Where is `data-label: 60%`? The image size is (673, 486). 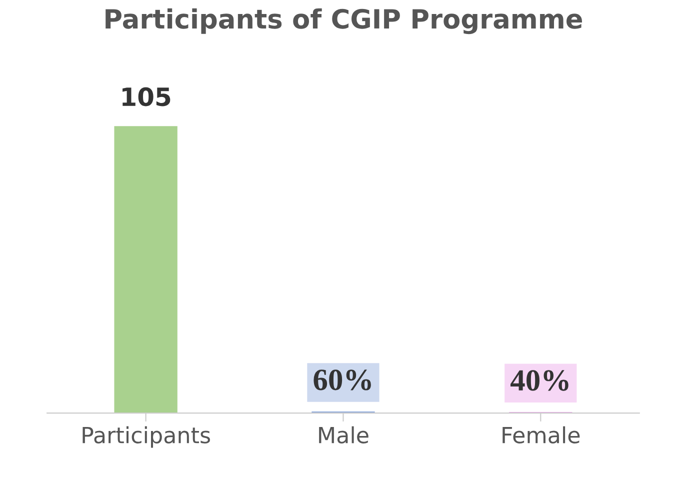 data-label: 60% is located at coordinates (342, 380).